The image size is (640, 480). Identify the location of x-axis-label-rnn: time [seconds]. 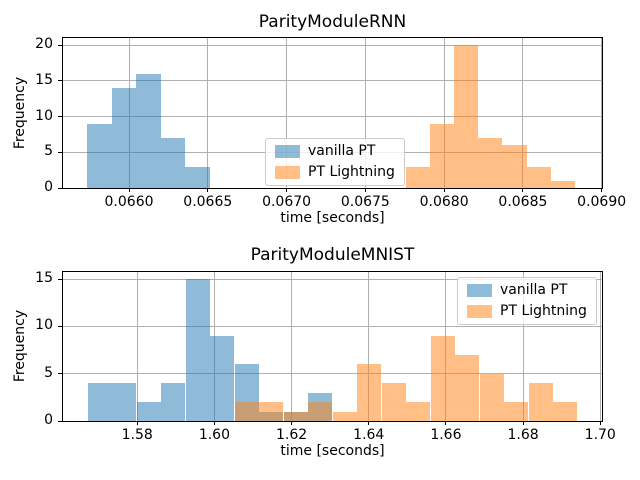
(332, 218).